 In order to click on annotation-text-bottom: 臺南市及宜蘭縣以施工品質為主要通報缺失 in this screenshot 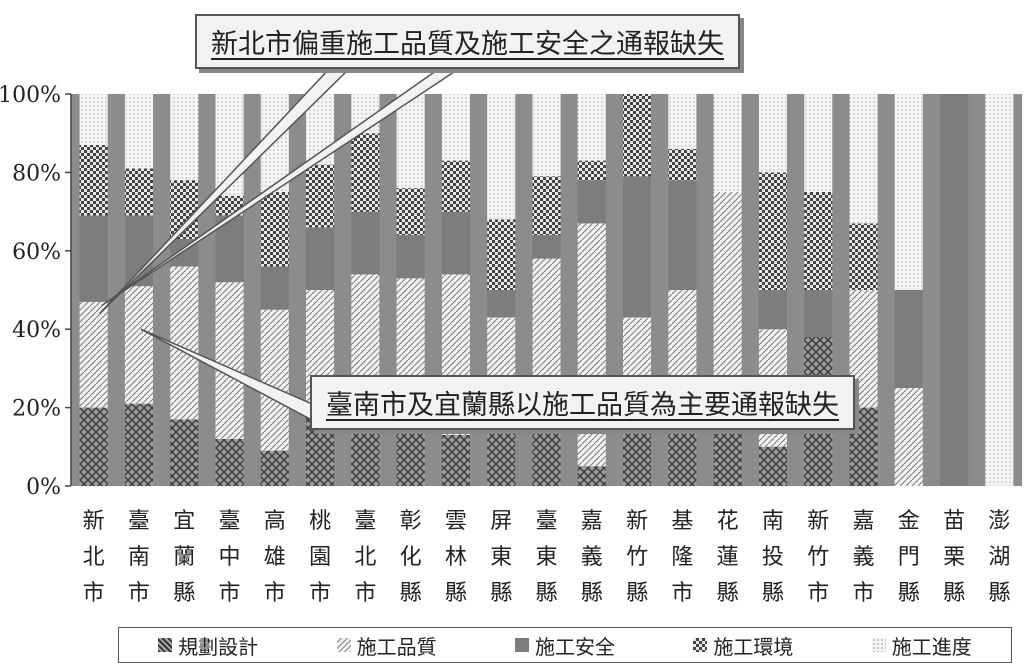, I will do `click(582, 405)`.